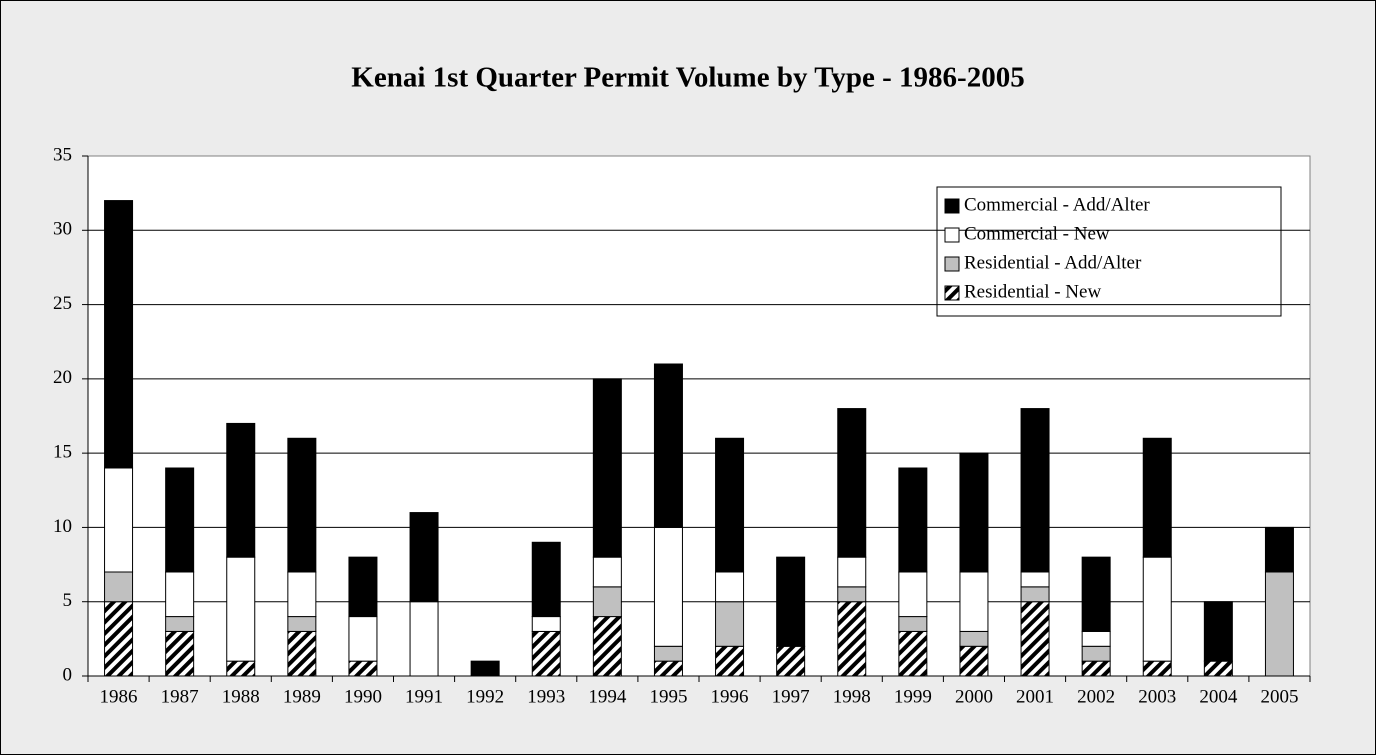  Describe the element at coordinates (607, 696) in the screenshot. I see `x-tick-label: 1994` at that location.